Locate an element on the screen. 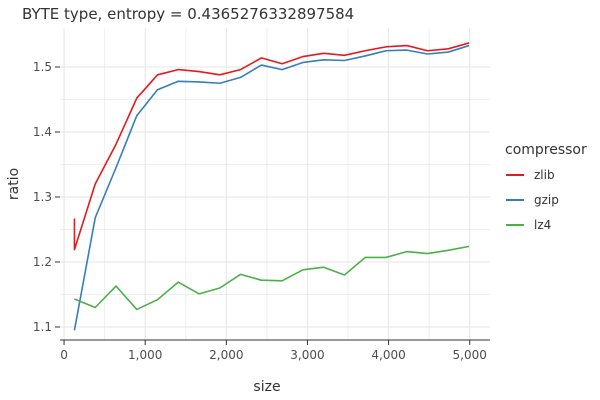  y-tick-label: 1.2 is located at coordinates (42, 262).